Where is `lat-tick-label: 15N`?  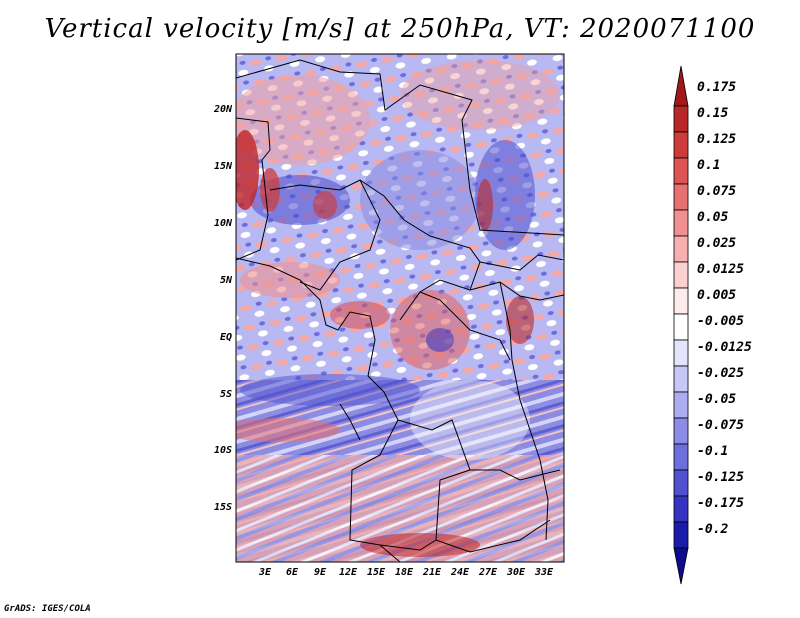 lat-tick-label: 15N is located at coordinates (222, 166).